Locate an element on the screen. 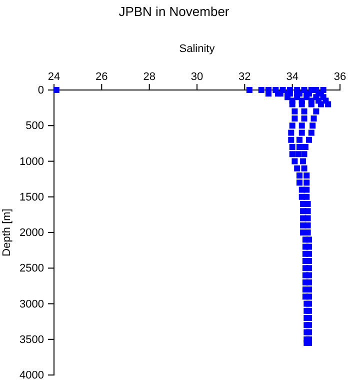  x-axis-title: Salinity is located at coordinates (197, 49).